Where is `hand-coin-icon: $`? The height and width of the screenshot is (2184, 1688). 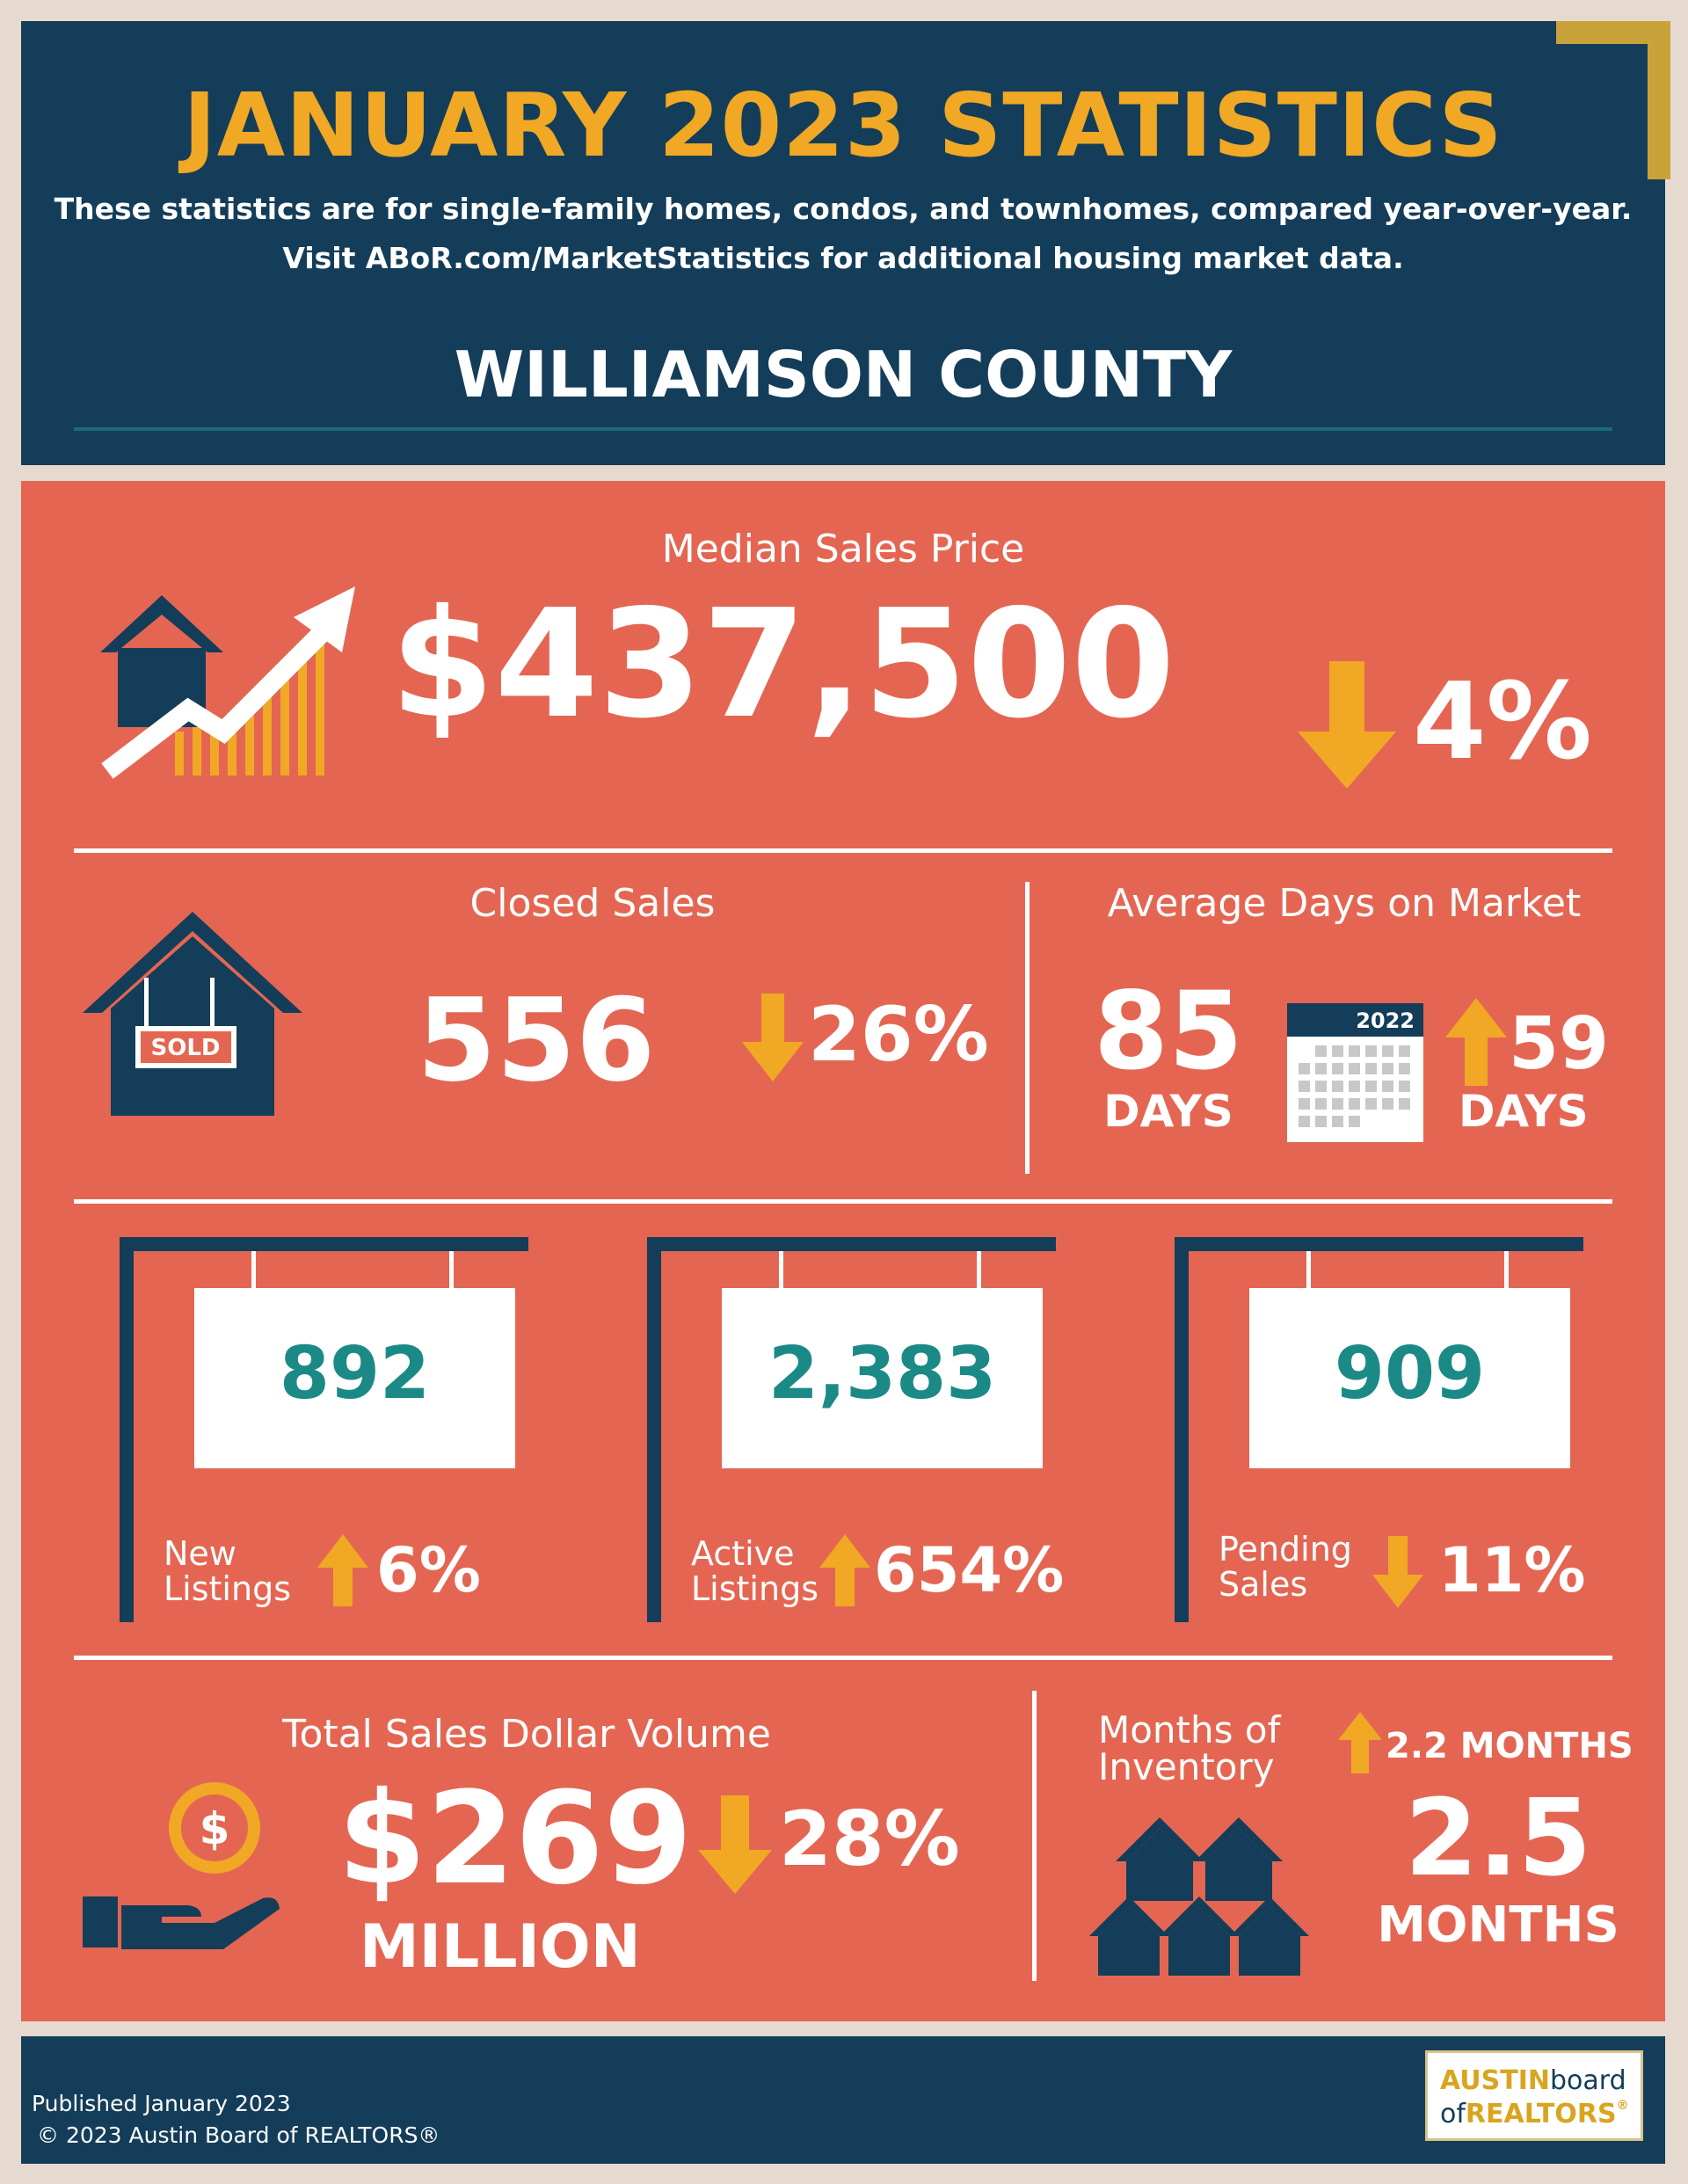
hand-coin-icon: $ is located at coordinates (181, 1865).